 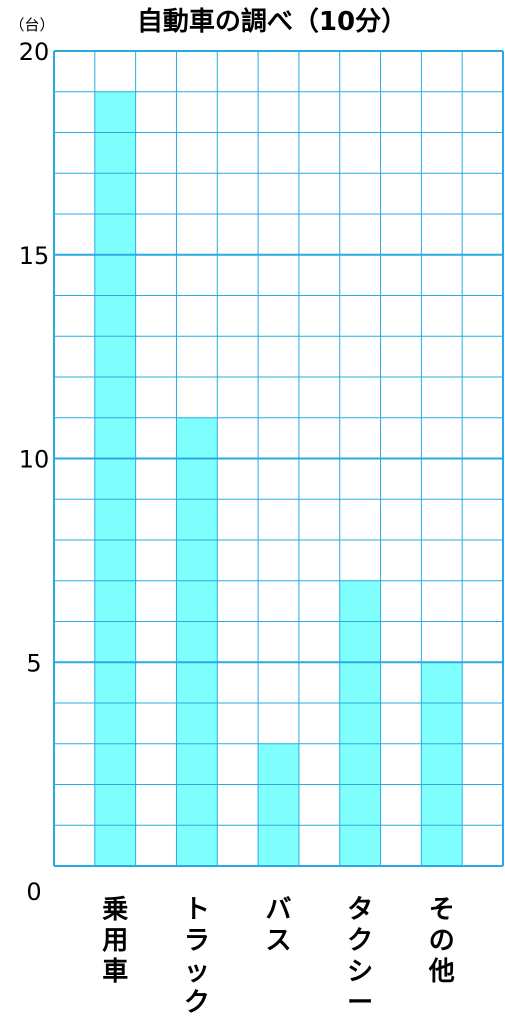 I want to click on category-label: その他, so click(x=441, y=941).